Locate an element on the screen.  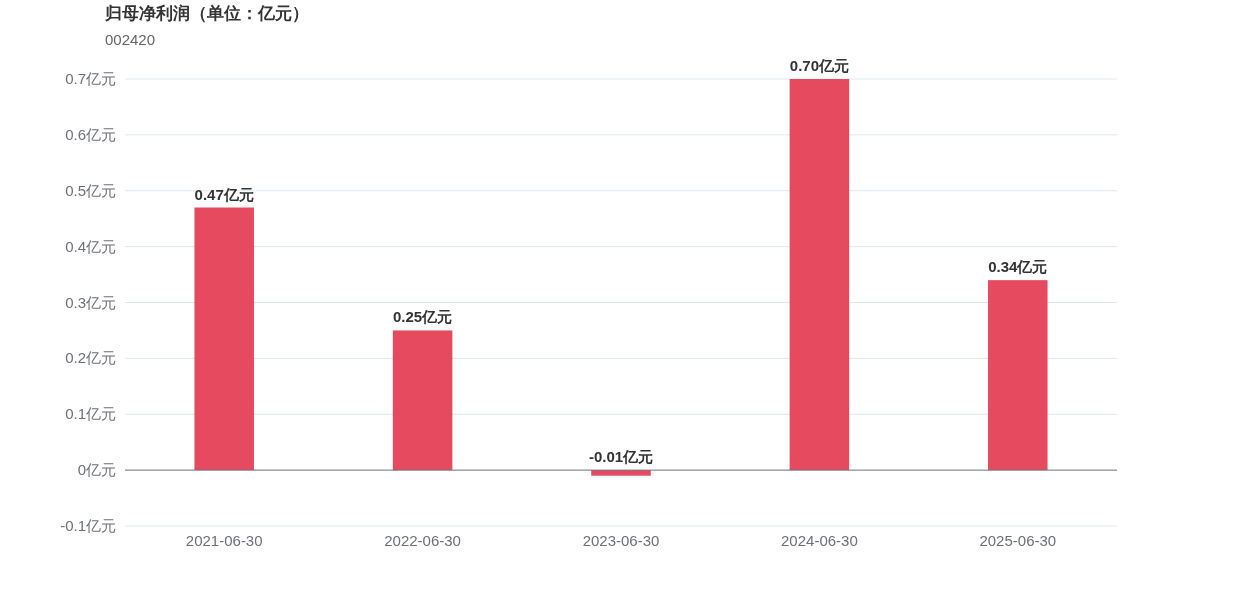
chart-title: 归母净利润（单位：亿元） is located at coordinates (206, 13).